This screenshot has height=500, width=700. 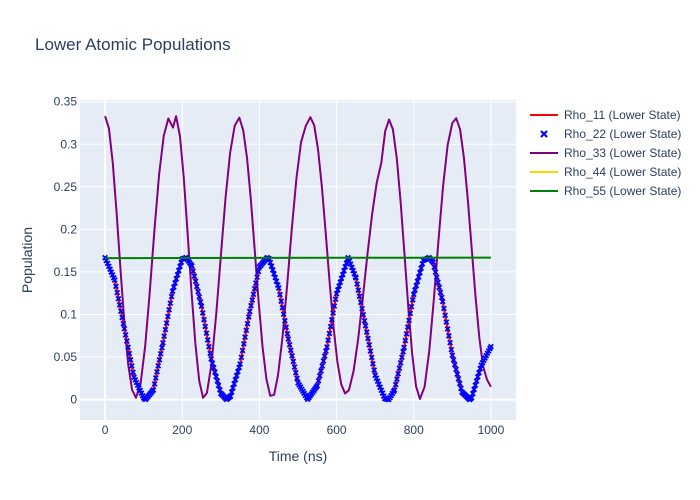 What do you see at coordinates (491, 430) in the screenshot?
I see `x-tick-label: 1000` at bounding box center [491, 430].